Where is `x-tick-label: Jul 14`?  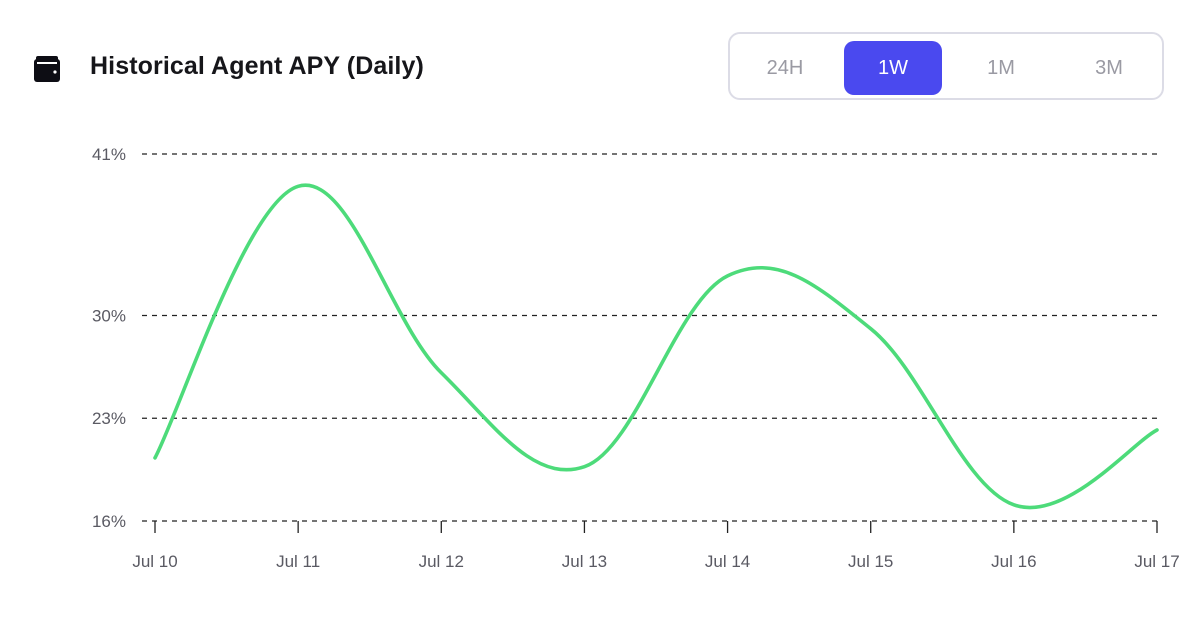 x-tick-label: Jul 14 is located at coordinates (727, 561).